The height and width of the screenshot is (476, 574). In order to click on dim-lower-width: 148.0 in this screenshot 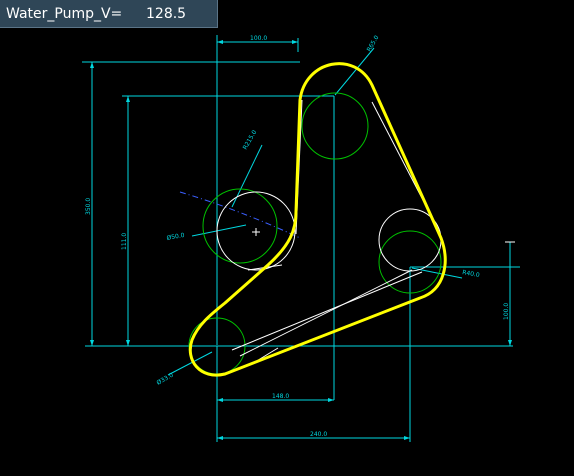, I will do `click(280, 396)`.